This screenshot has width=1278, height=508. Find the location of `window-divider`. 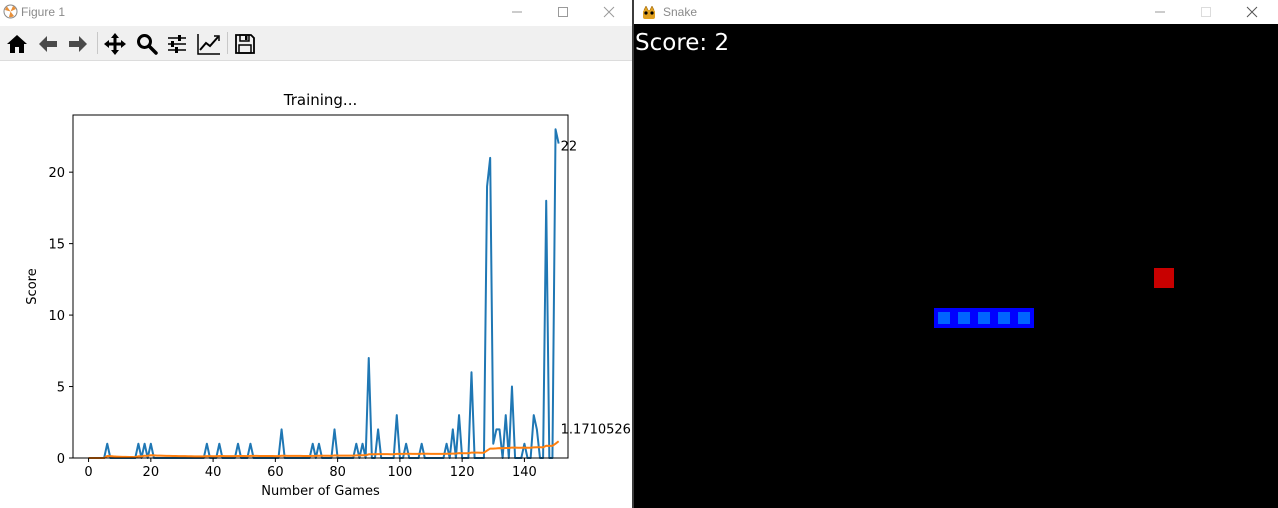

window-divider is located at coordinates (633, 254).